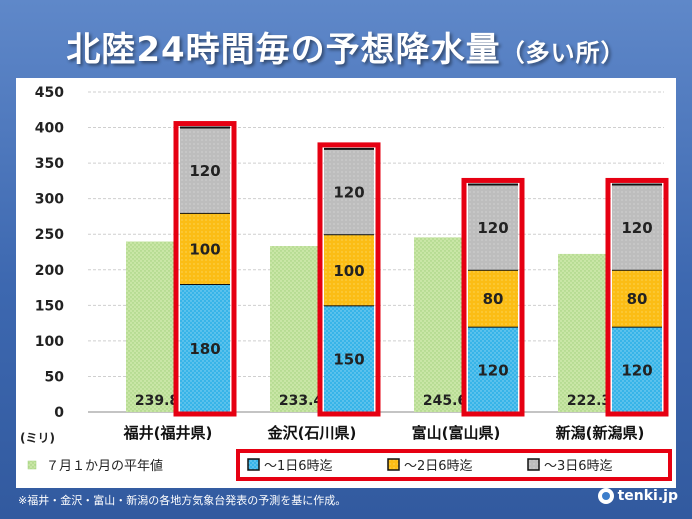 The width and height of the screenshot is (692, 519). Describe the element at coordinates (104, 466) in the screenshot. I see `legend-label-normal: ７月１か月の平年値` at that location.